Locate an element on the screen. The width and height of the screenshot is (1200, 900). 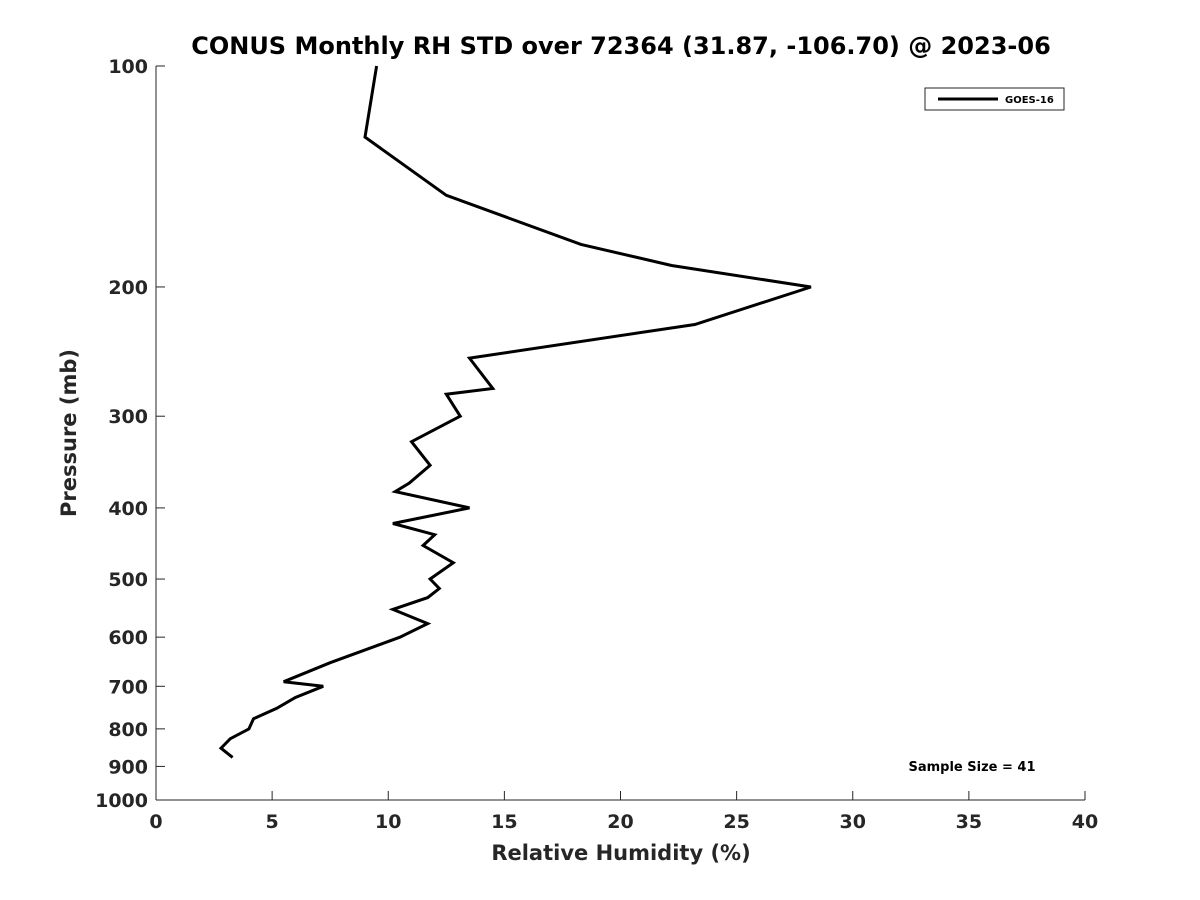
x-tick-label: 5 is located at coordinates (272, 822).